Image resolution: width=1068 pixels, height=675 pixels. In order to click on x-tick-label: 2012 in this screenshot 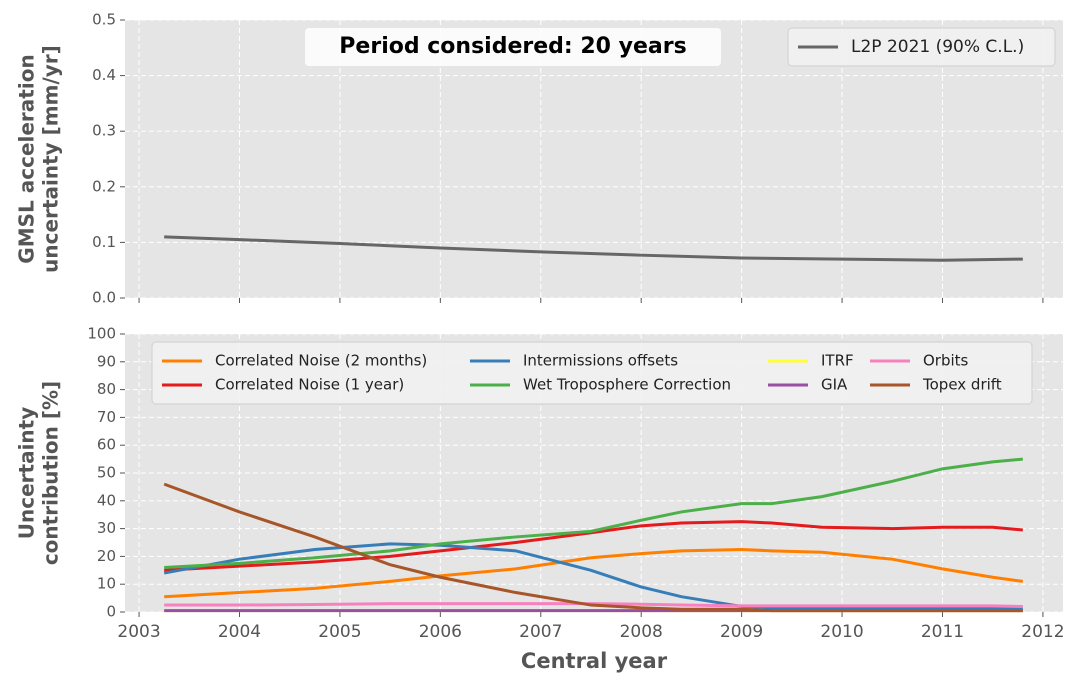, I will do `click(1042, 632)`.